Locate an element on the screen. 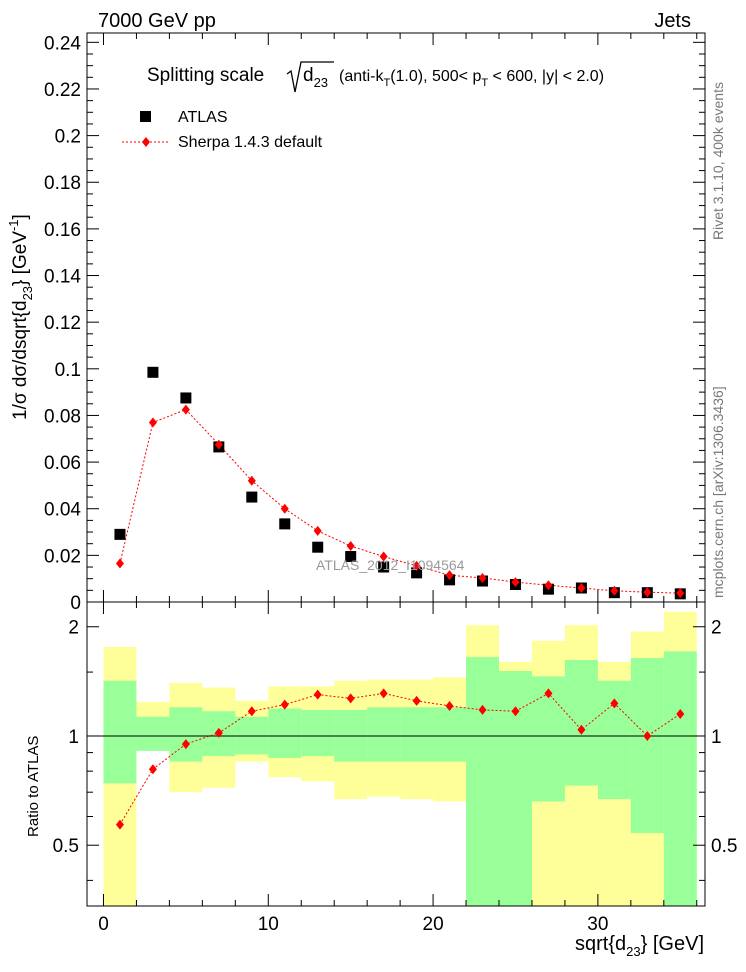 The width and height of the screenshot is (746, 972). sqrt-sign is located at coordinates (310, 77).